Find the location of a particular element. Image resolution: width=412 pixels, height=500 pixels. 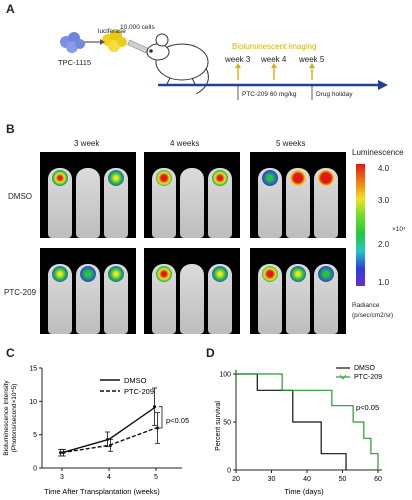

luciferase-text: luciferase is located at coordinates (112, 31).